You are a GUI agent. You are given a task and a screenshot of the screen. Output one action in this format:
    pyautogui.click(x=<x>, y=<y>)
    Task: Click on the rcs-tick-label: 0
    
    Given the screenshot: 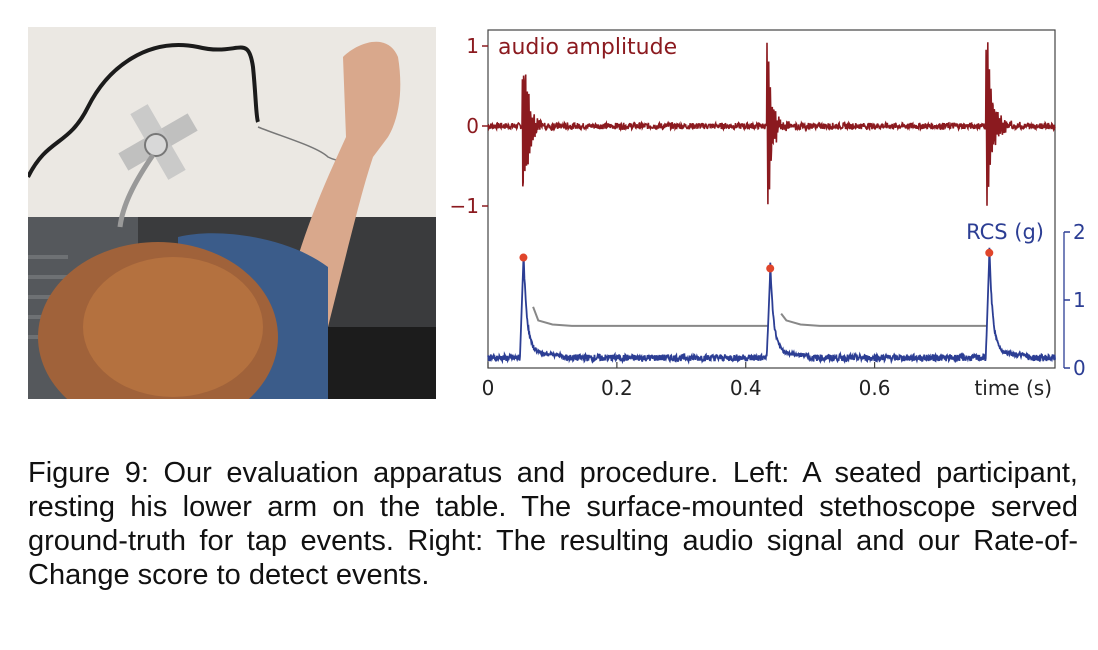 What is the action you would take?
    pyautogui.click(x=1079, y=368)
    